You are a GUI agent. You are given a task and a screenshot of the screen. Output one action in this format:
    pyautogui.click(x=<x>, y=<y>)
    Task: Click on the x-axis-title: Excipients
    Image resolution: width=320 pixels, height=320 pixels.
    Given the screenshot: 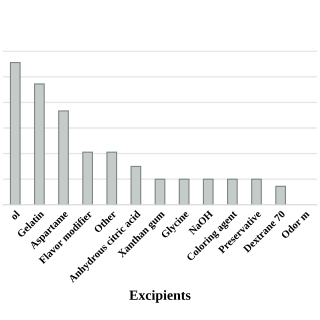 What is the action you would take?
    pyautogui.click(x=160, y=296)
    